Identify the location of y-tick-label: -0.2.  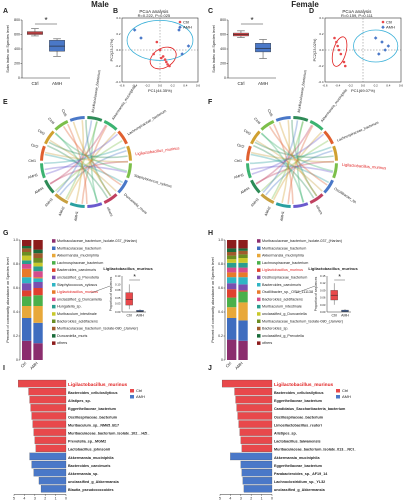
(118, 66).